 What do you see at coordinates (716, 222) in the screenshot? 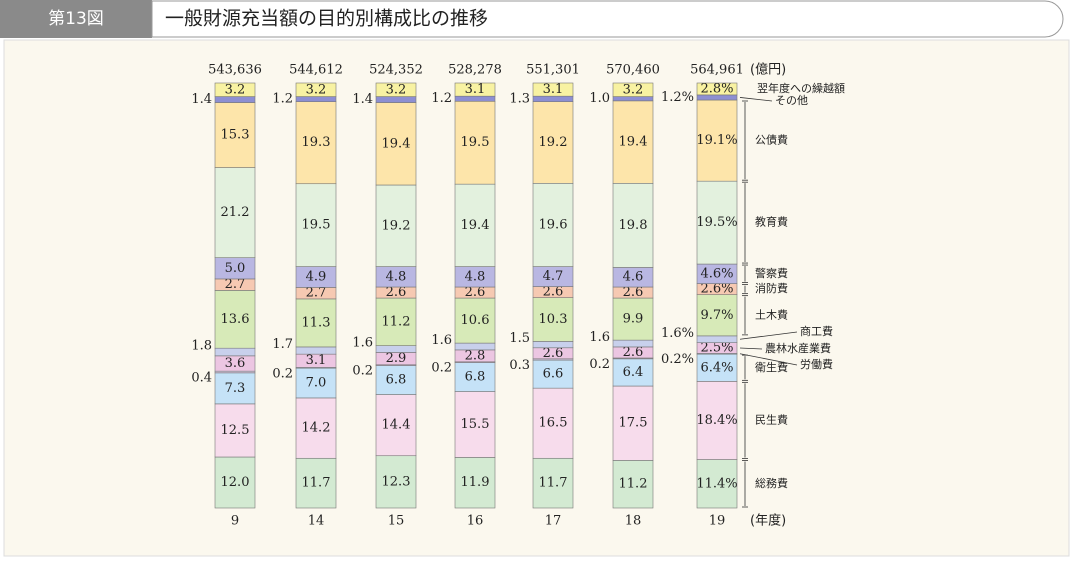
I see `value-label: 19.5%` at bounding box center [716, 222].